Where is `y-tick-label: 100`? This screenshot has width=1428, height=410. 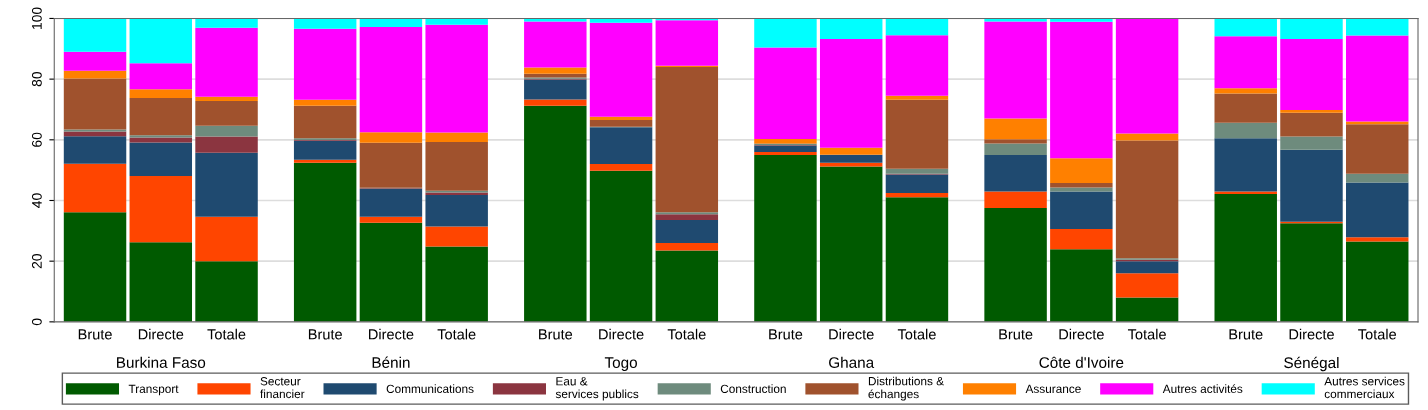
y-tick-label: 100 is located at coordinates (36, 18).